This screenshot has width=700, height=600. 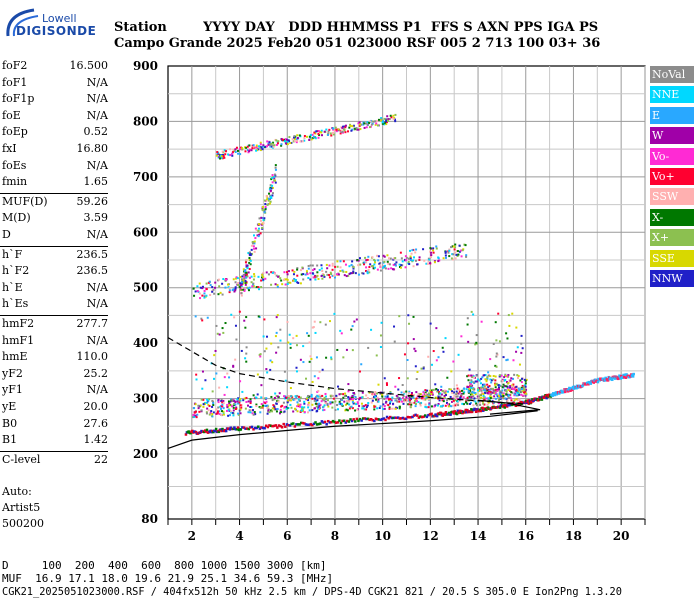 What do you see at coordinates (54, 23) in the screenshot?
I see `lowell-digisonde-logo: Lowell DIGISONDE` at bounding box center [54, 23].